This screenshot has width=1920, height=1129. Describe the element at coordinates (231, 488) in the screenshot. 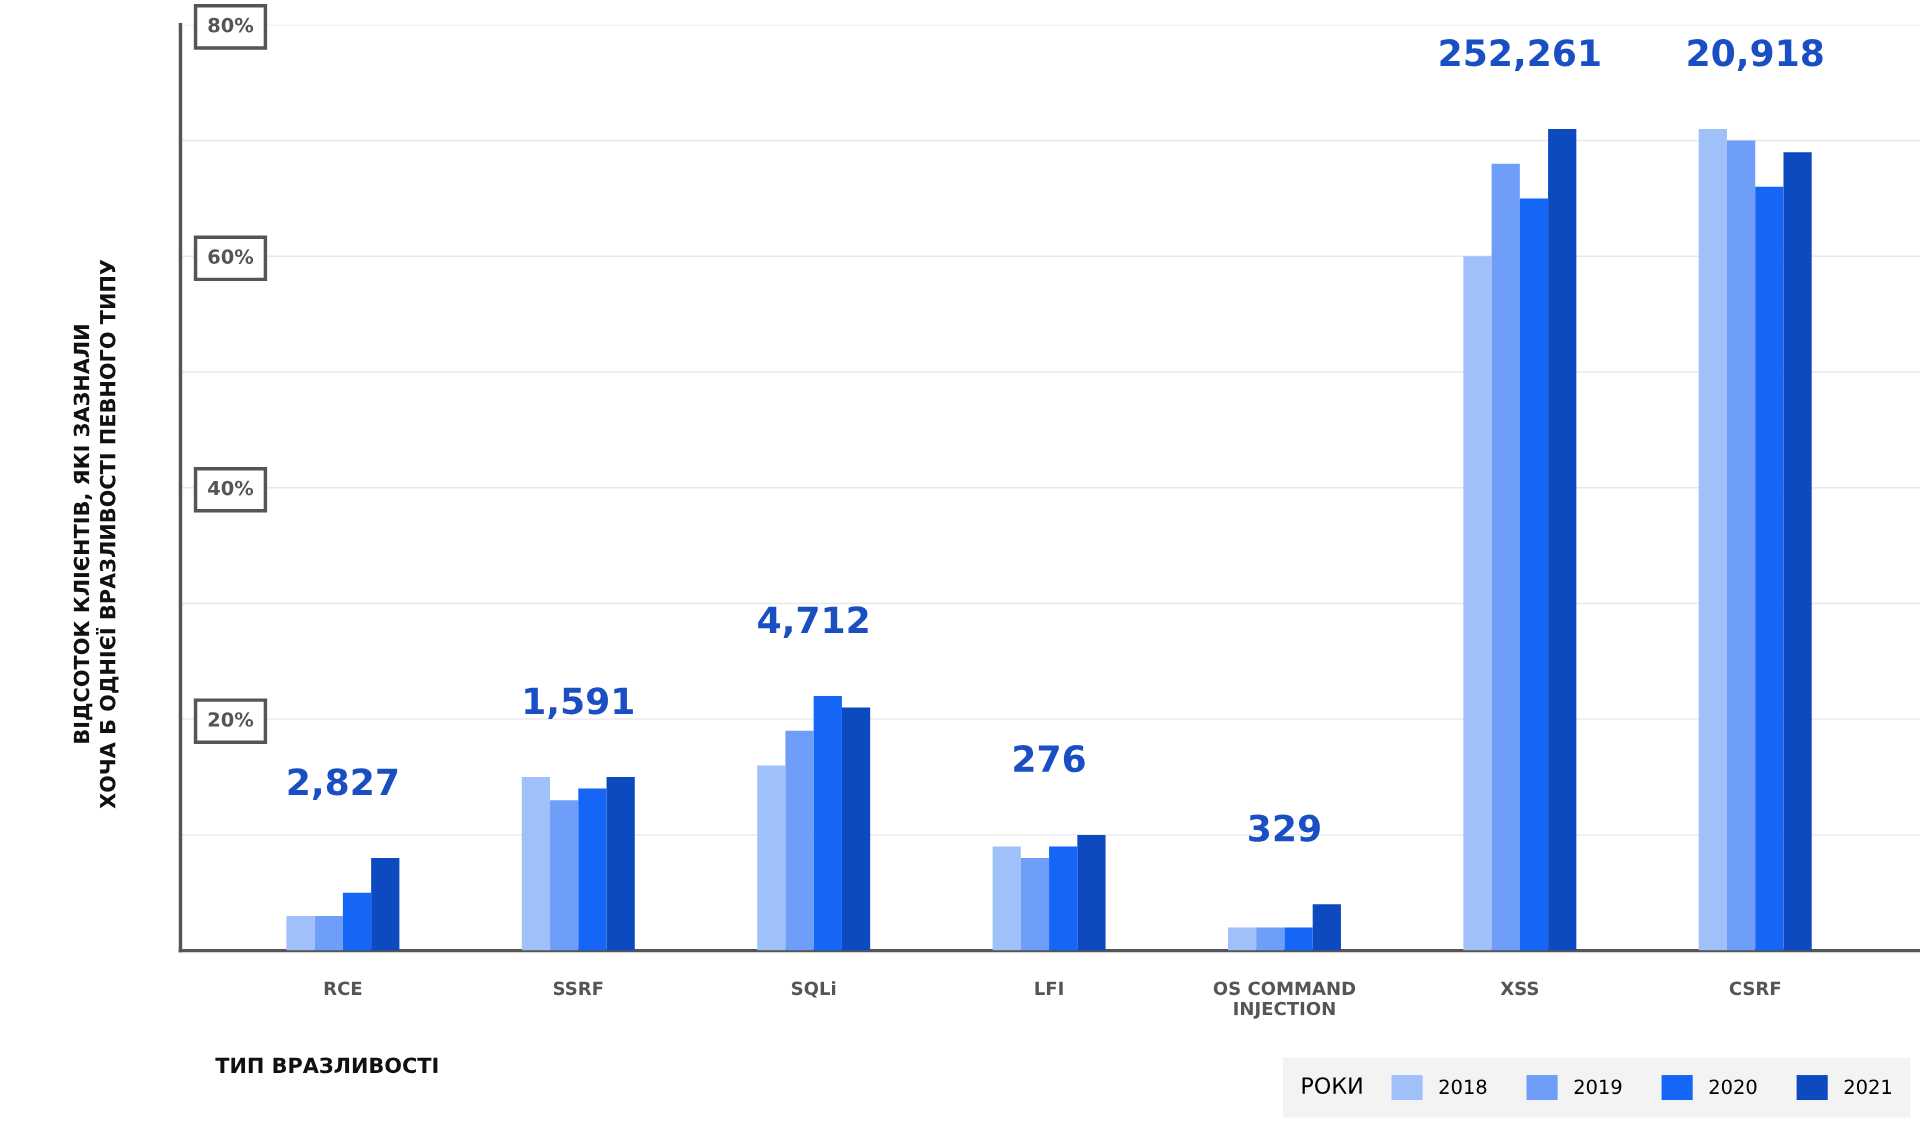

I see `y-tick-label: 40%` at that location.